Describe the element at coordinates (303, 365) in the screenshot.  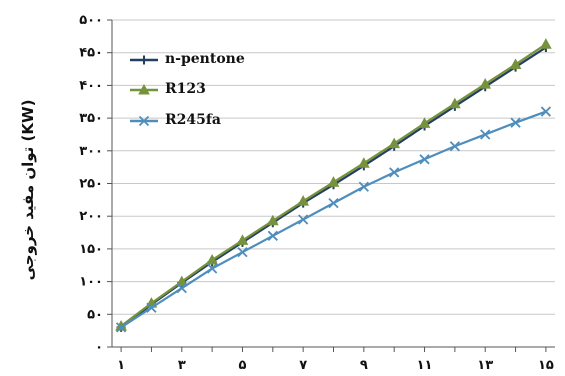
I see `x-tick-label: ۷` at that location.